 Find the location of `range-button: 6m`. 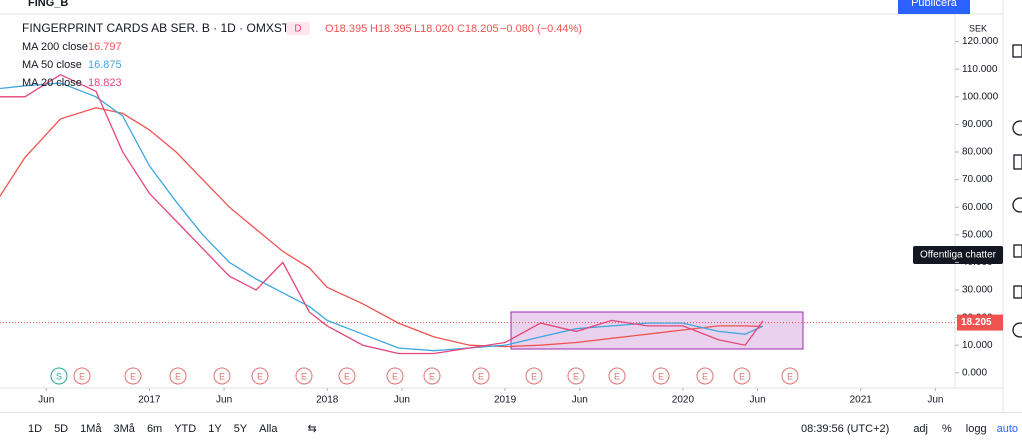

range-button: 6m is located at coordinates (154, 428).